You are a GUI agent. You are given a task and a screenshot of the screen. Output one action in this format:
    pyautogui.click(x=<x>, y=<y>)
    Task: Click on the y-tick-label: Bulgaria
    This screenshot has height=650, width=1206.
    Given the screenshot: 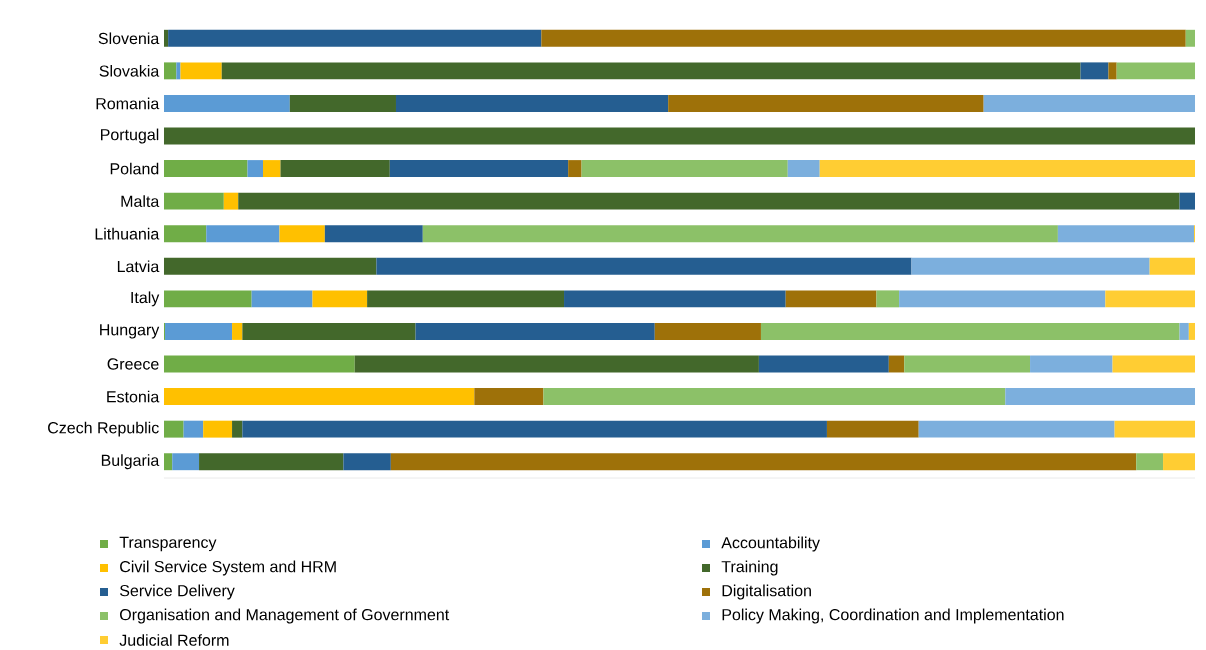 What is the action you would take?
    pyautogui.click(x=130, y=462)
    